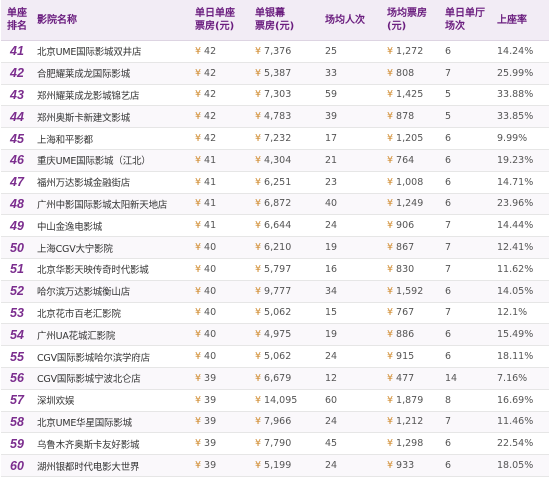 This screenshot has width=550, height=477. What do you see at coordinates (17, 444) in the screenshot?
I see `rank-cell: 59` at bounding box center [17, 444].